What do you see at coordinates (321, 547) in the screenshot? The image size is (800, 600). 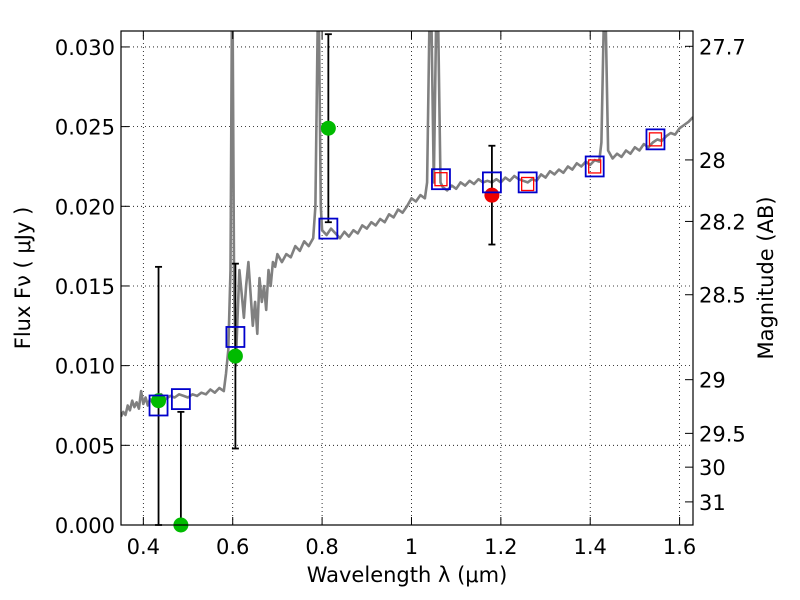 I see `x-tick-label: 0.8` at bounding box center [321, 547].